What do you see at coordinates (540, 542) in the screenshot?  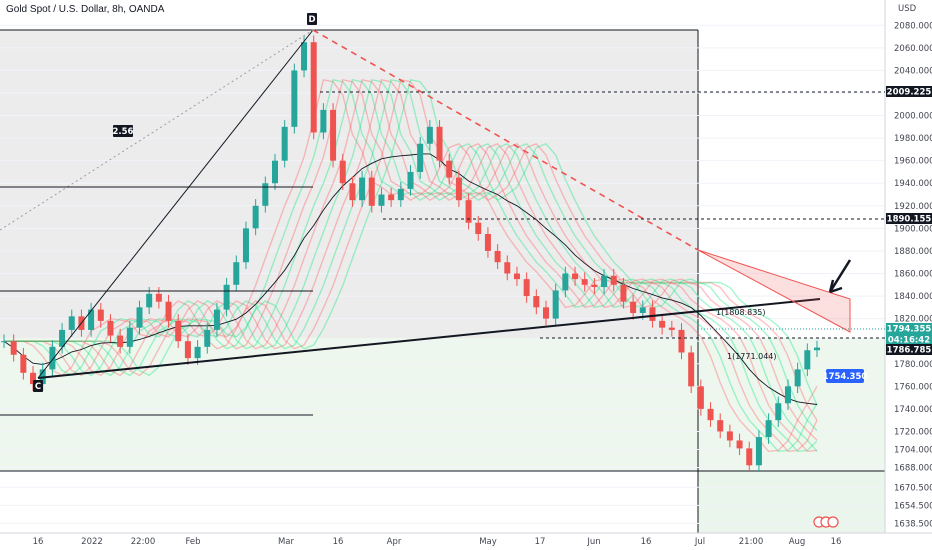 I see `x-tick-label: 17` at bounding box center [540, 542].